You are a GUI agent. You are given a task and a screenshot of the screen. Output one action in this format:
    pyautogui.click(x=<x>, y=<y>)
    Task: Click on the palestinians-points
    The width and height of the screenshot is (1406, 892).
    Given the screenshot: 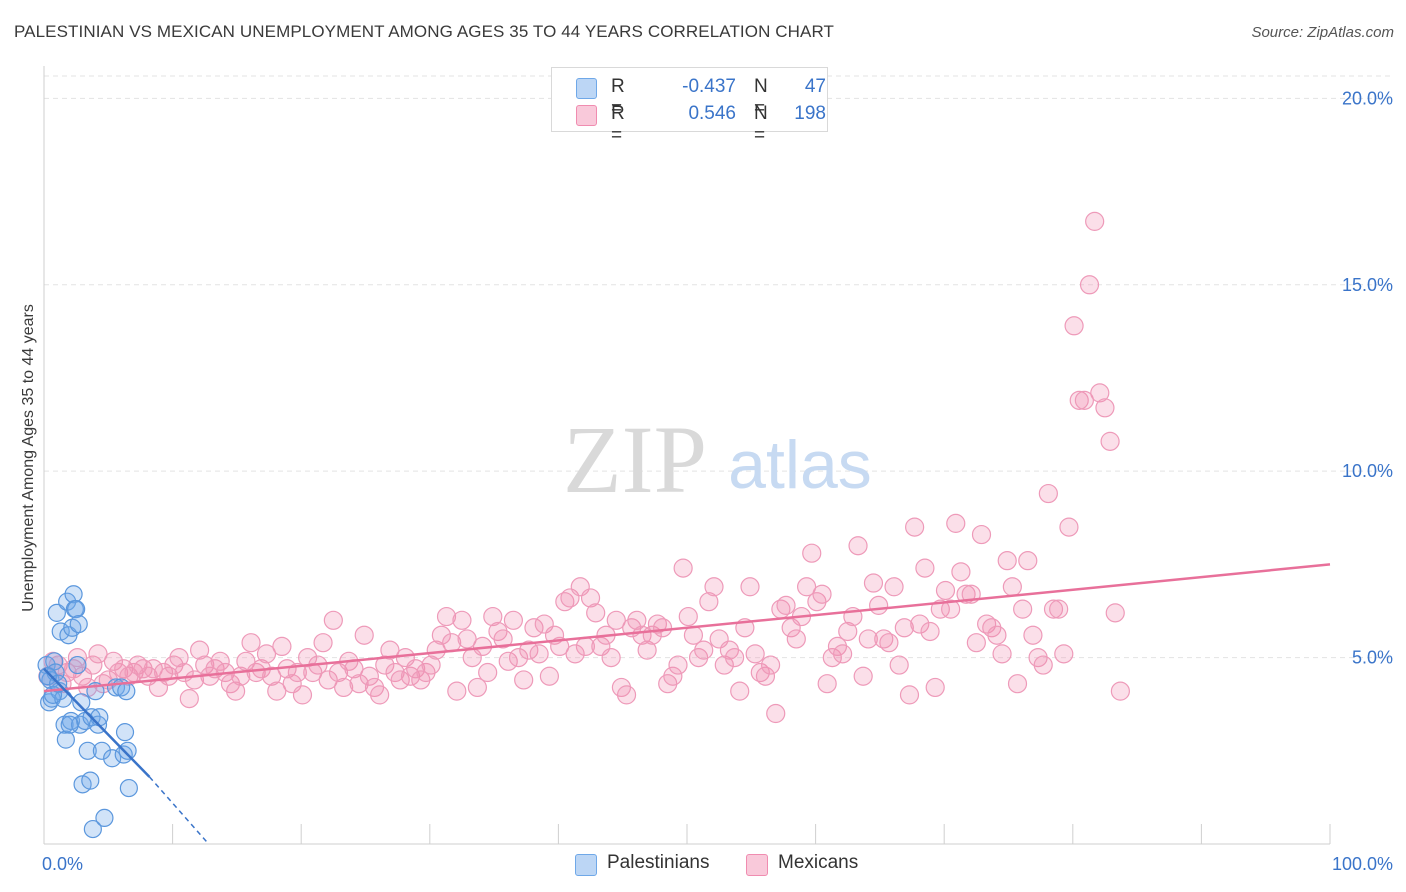 What is the action you would take?
    pyautogui.click(x=87, y=712)
    